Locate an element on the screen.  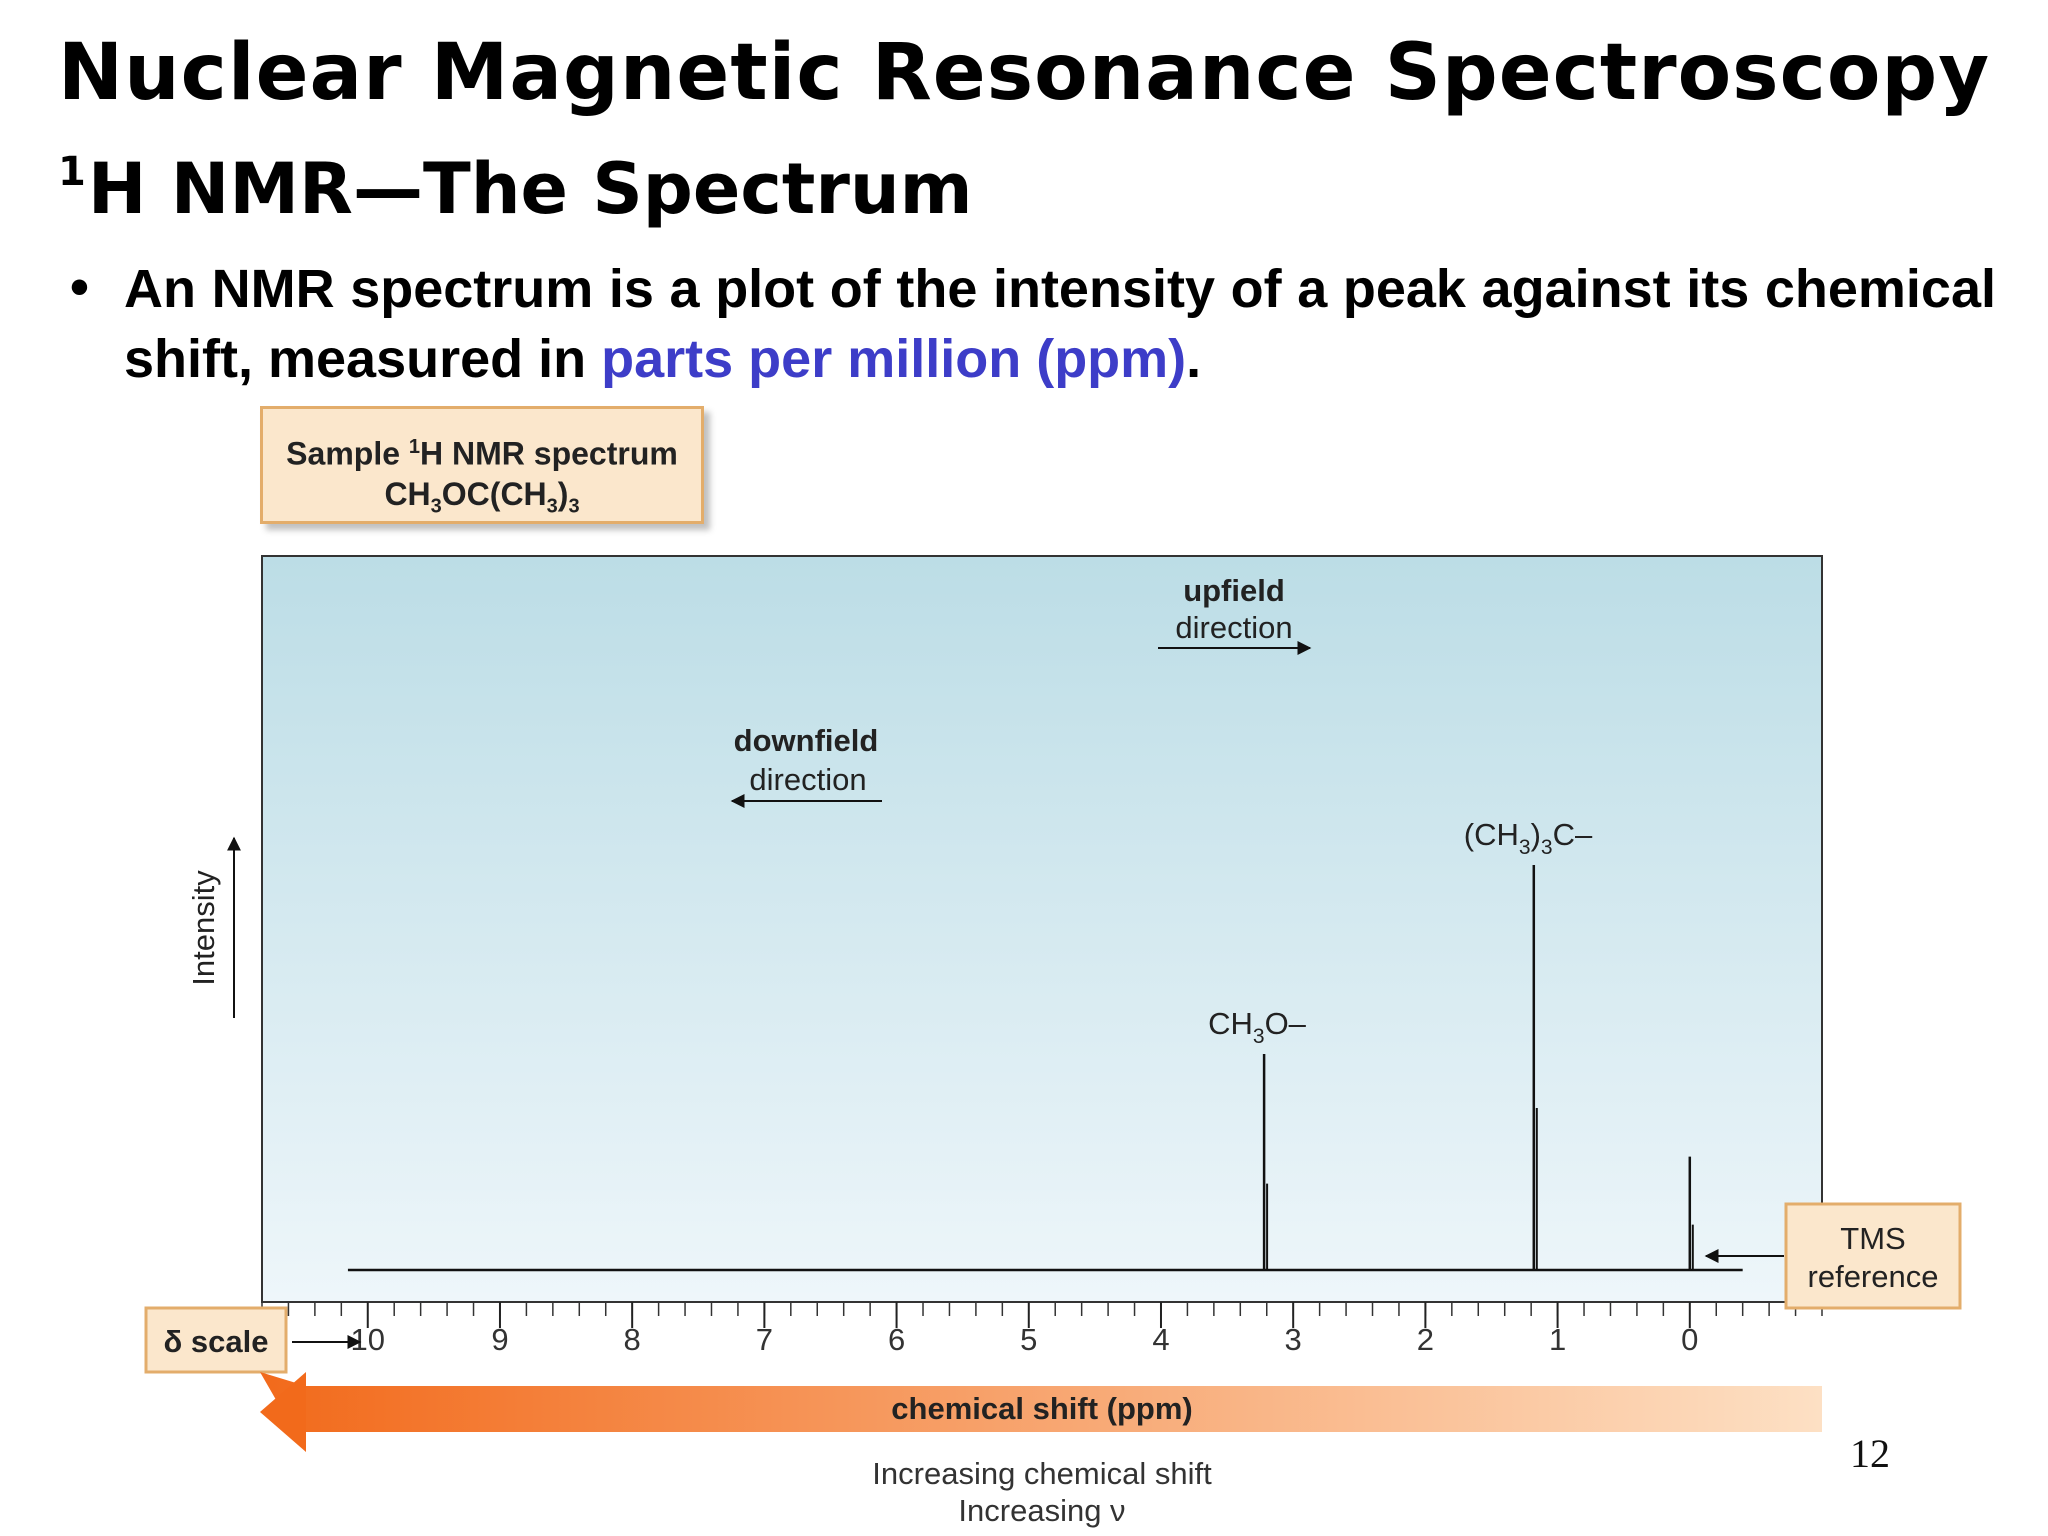
upfield-label-text: direction is located at coordinates (1233, 627).